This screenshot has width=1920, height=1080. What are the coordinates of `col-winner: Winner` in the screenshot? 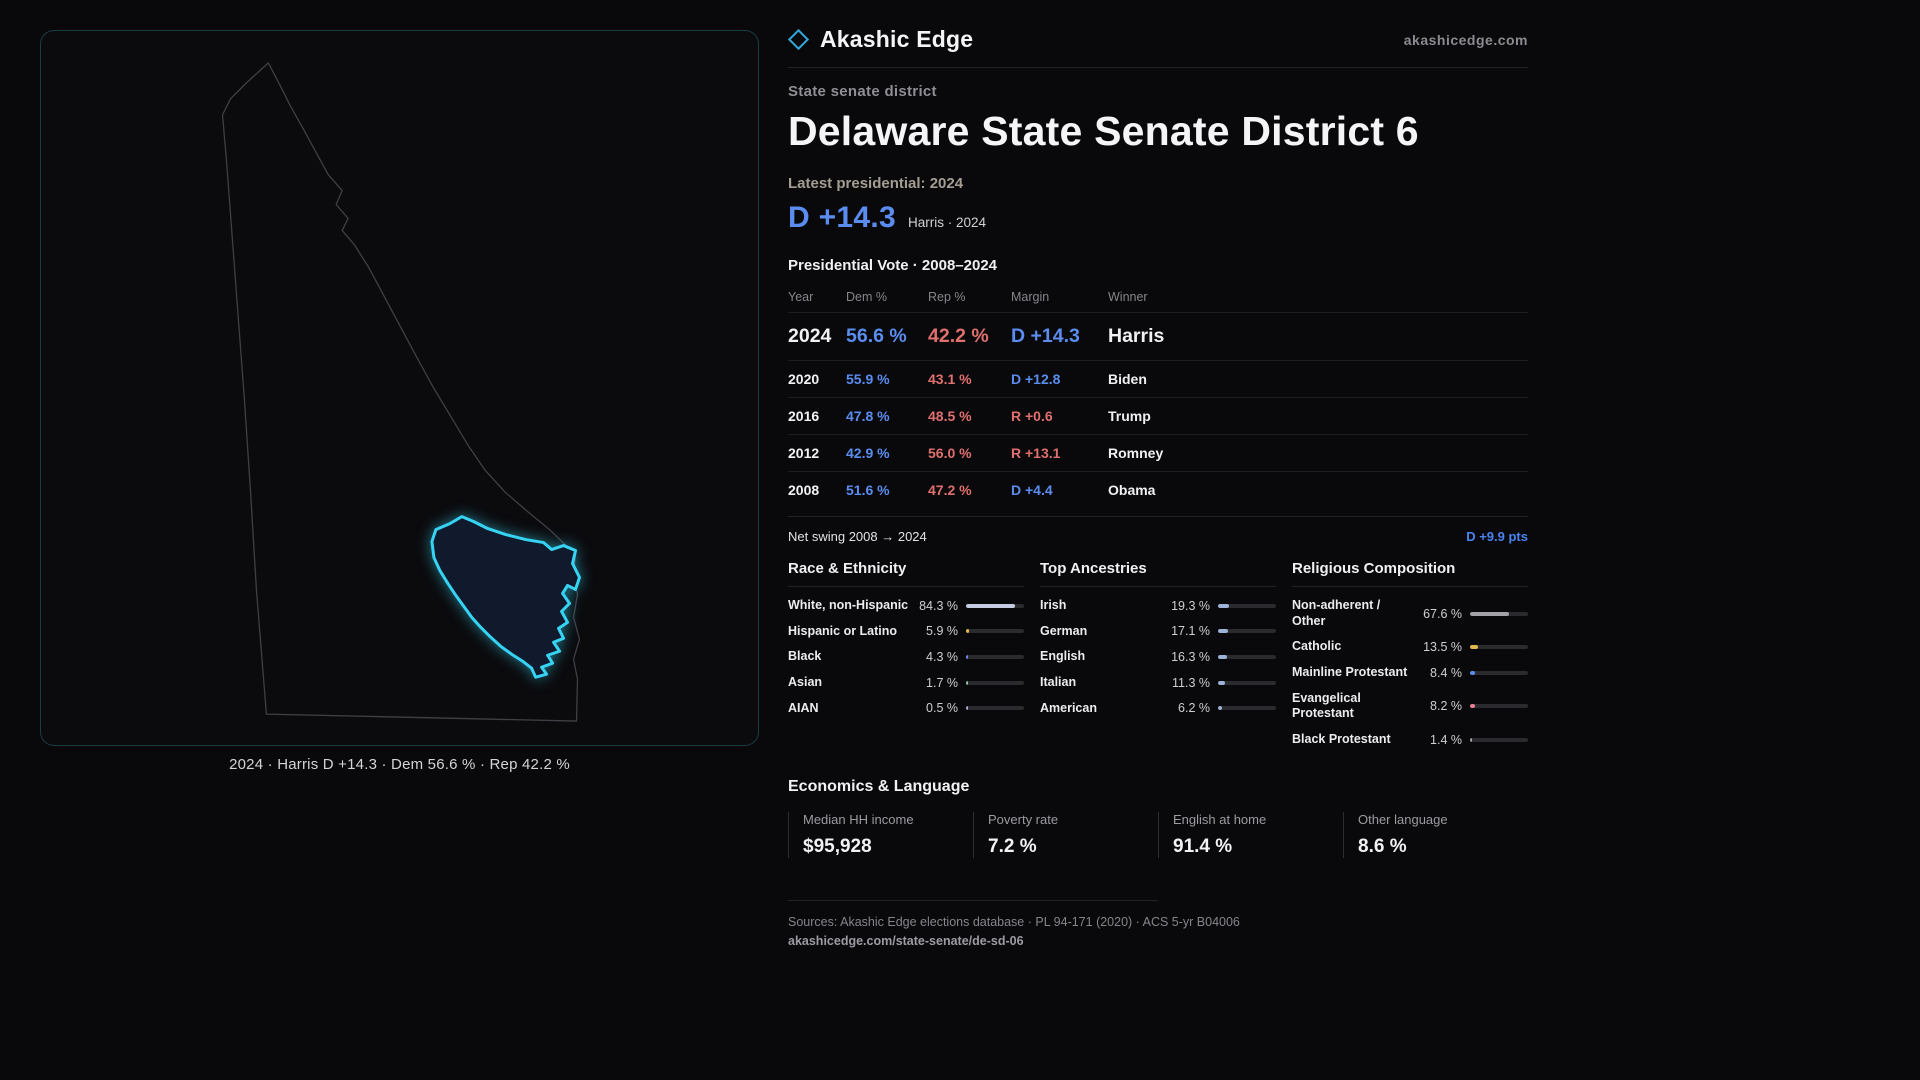 It's located at (1128, 297).